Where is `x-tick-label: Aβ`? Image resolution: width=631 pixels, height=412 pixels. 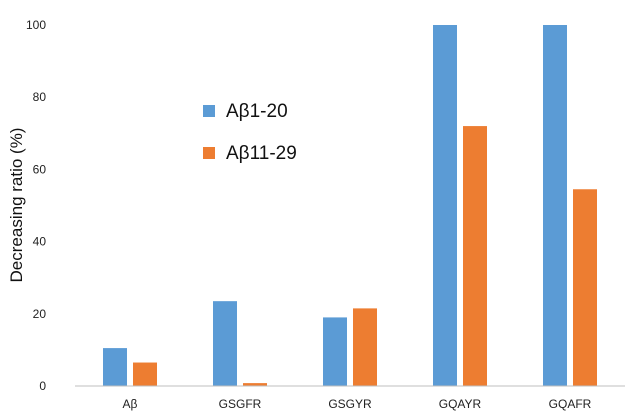
x-tick-label: Aβ is located at coordinates (130, 404).